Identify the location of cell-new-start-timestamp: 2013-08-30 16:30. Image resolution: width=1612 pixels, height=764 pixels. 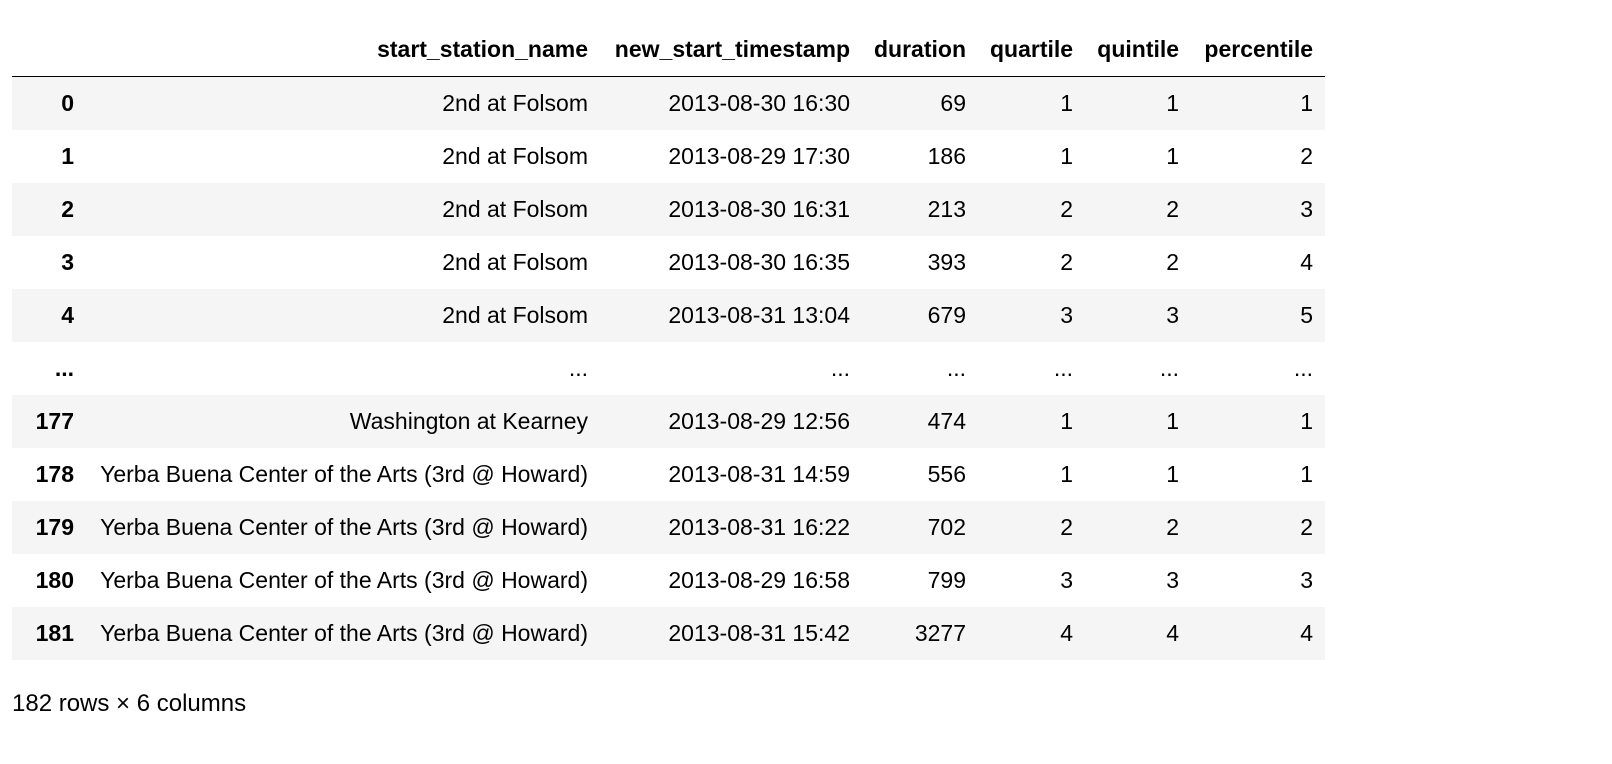
(759, 103).